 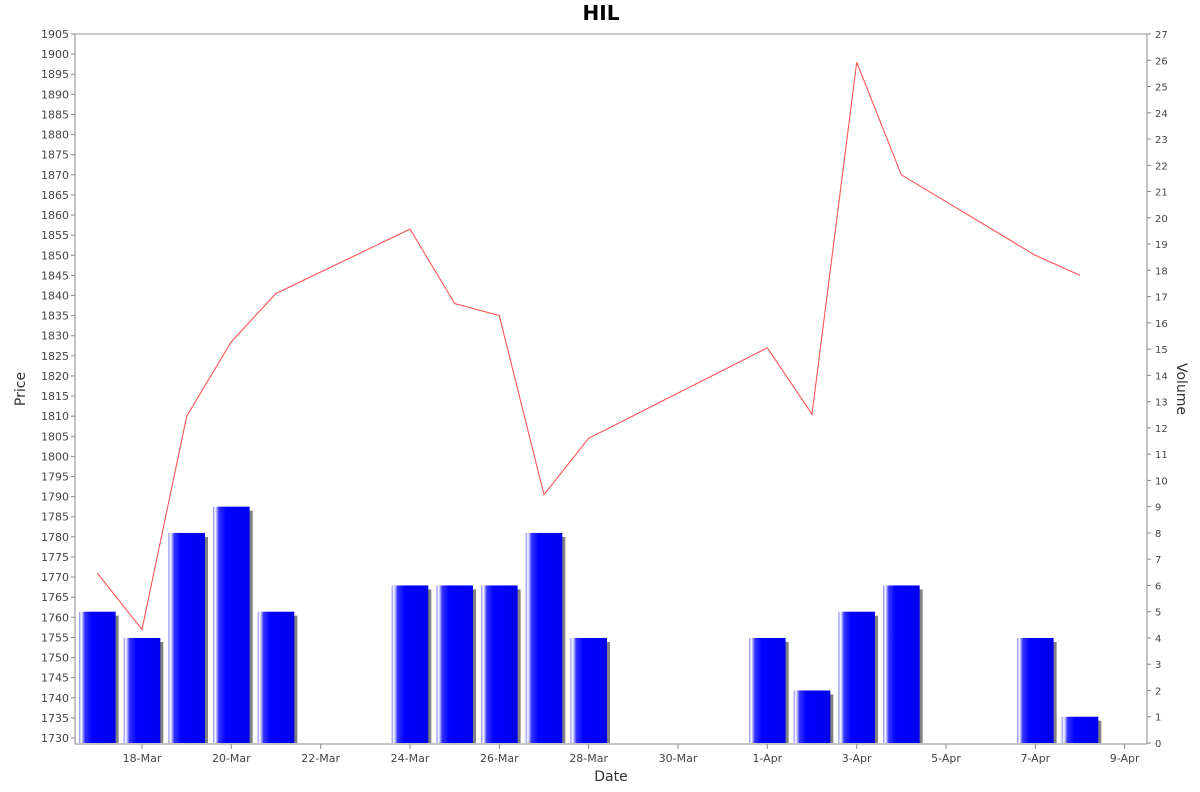 What do you see at coordinates (55, 658) in the screenshot?
I see `price-tick-label: 1750` at bounding box center [55, 658].